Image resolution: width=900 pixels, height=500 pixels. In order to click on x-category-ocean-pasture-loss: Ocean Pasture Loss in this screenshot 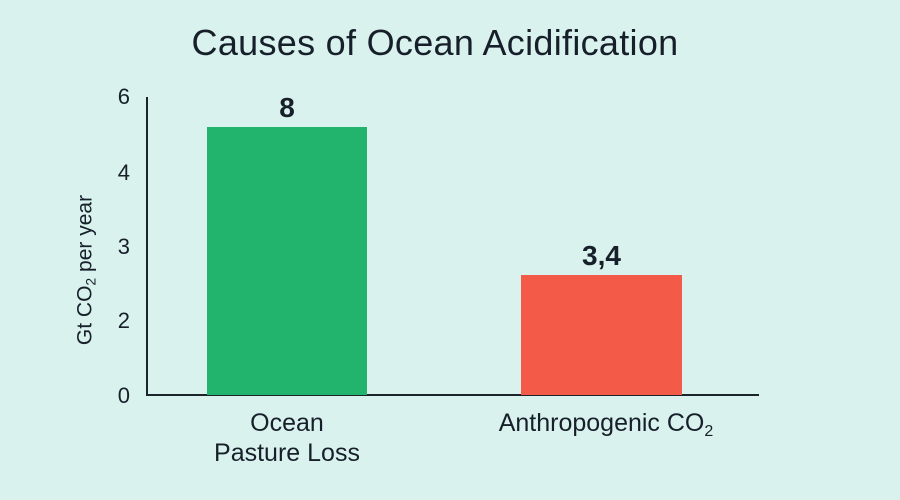, I will do `click(287, 438)`.